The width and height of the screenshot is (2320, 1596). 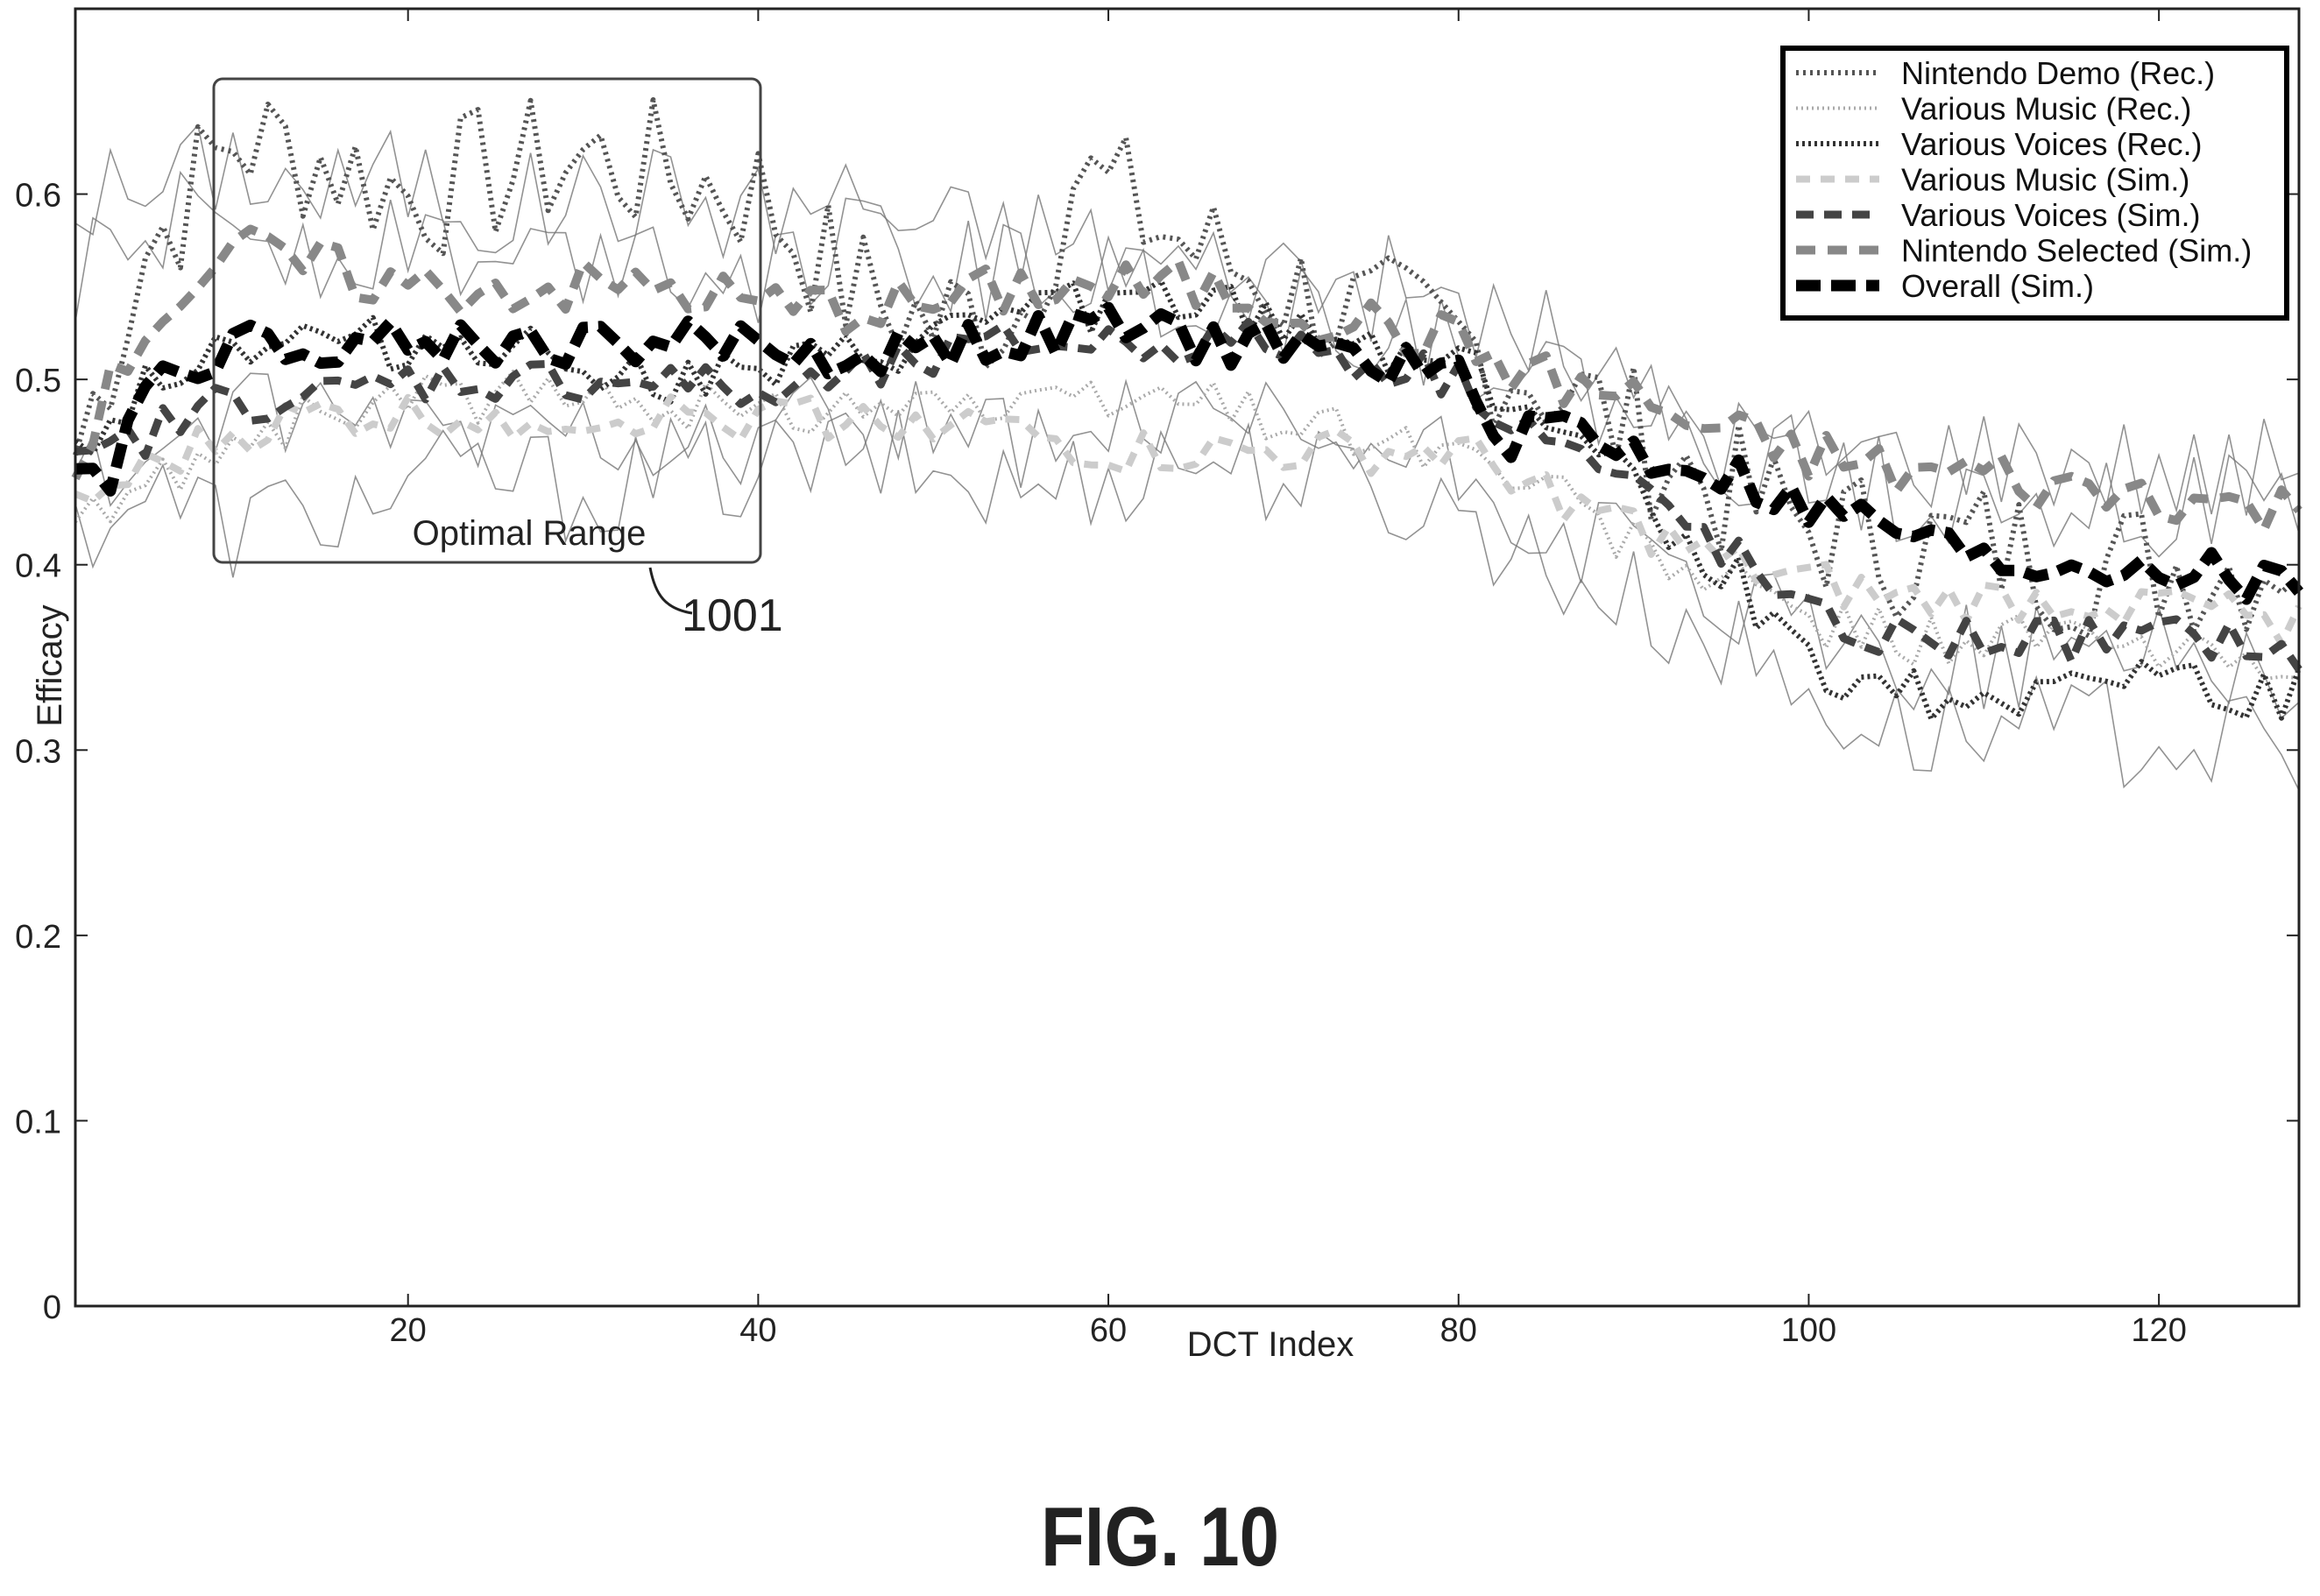 I want to click on y-tick-label: 0.5, so click(x=38, y=381).